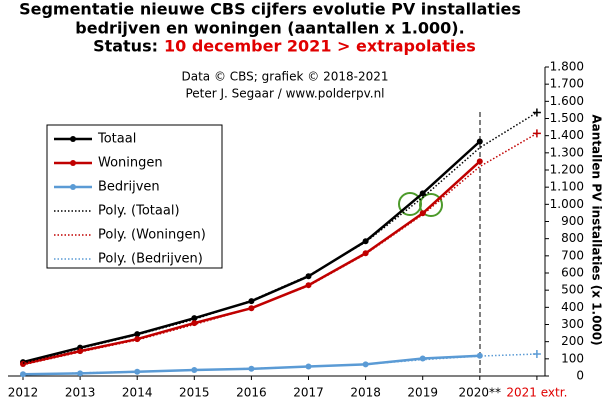 This screenshot has height=404, width=606. Describe the element at coordinates (80, 393) in the screenshot. I see `x-tick-label: 2013` at that location.